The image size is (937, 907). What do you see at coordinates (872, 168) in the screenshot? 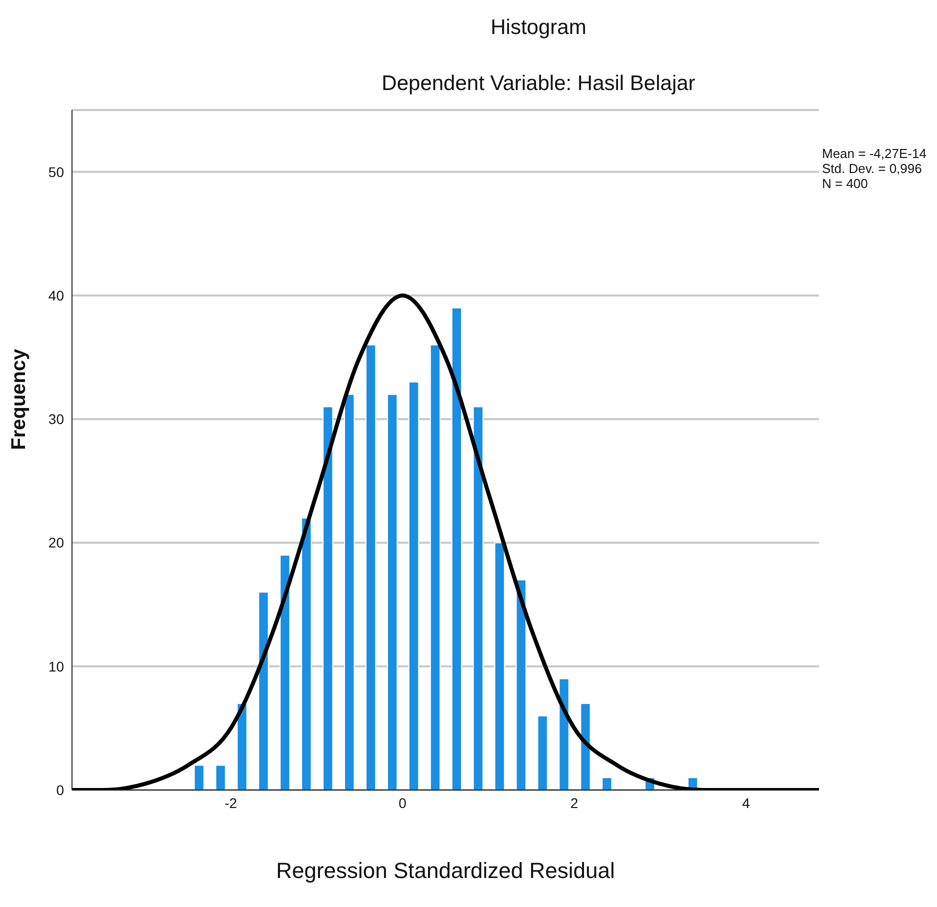
I see `text: Std. Dev. = 0,996` at bounding box center [872, 168].